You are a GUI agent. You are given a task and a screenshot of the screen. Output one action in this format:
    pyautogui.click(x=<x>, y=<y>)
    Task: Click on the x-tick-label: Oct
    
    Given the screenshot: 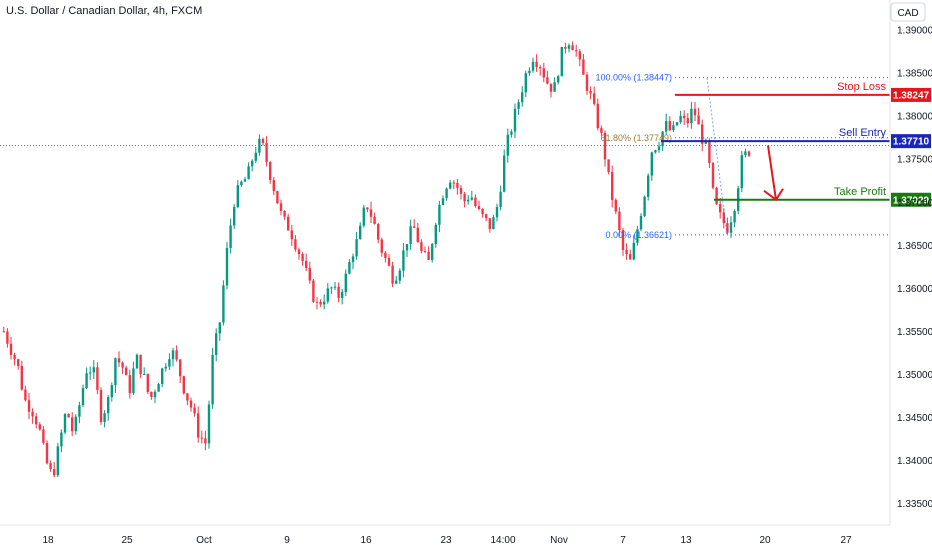 What is the action you would take?
    pyautogui.click(x=204, y=540)
    